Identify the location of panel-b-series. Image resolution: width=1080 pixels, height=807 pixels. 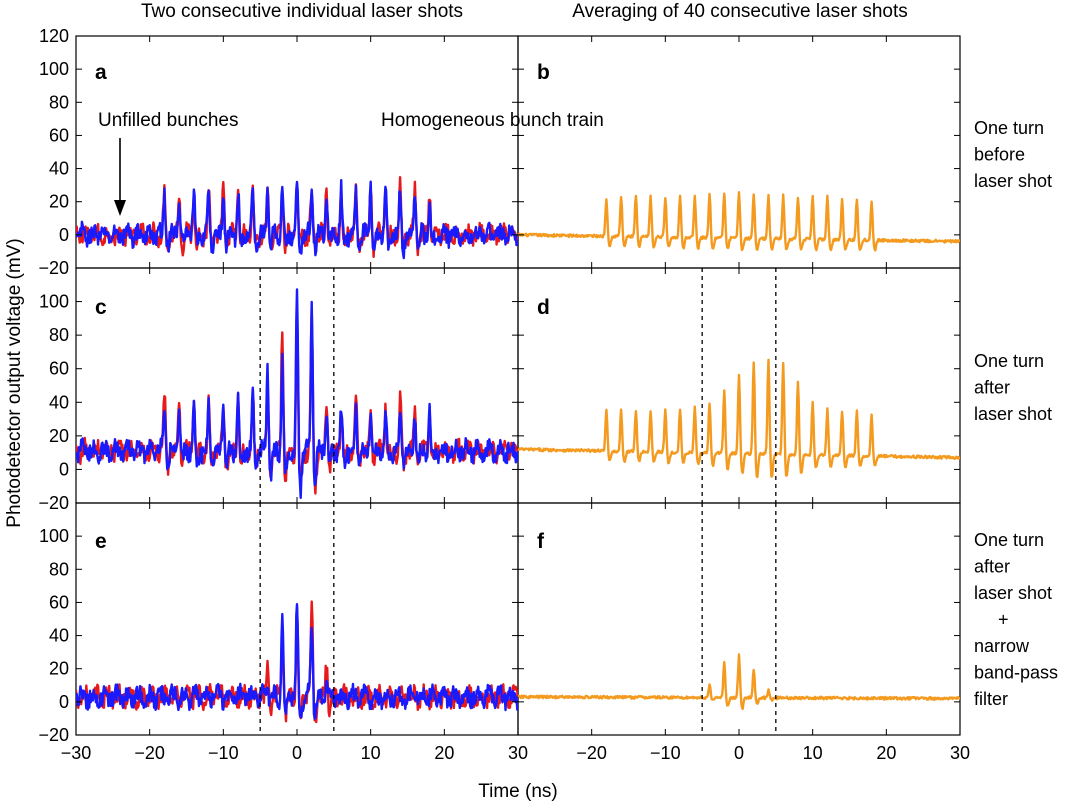
(739, 221).